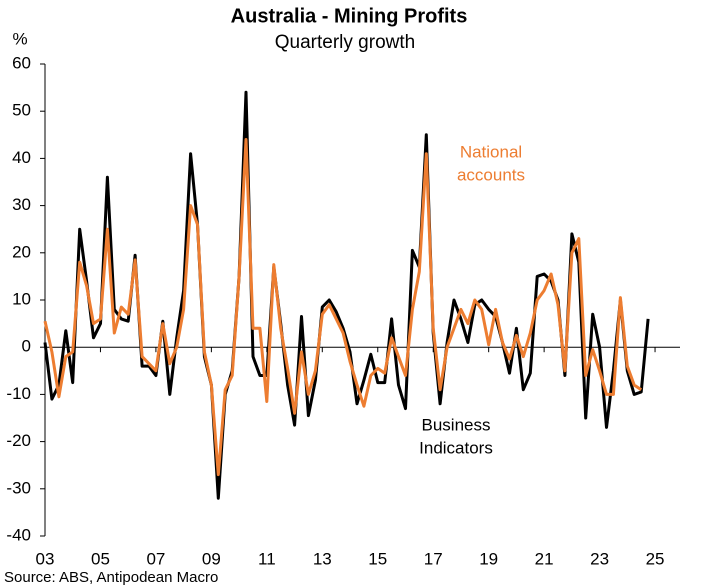  What do you see at coordinates (433, 558) in the screenshot?
I see `x-tick-label: 17` at bounding box center [433, 558].